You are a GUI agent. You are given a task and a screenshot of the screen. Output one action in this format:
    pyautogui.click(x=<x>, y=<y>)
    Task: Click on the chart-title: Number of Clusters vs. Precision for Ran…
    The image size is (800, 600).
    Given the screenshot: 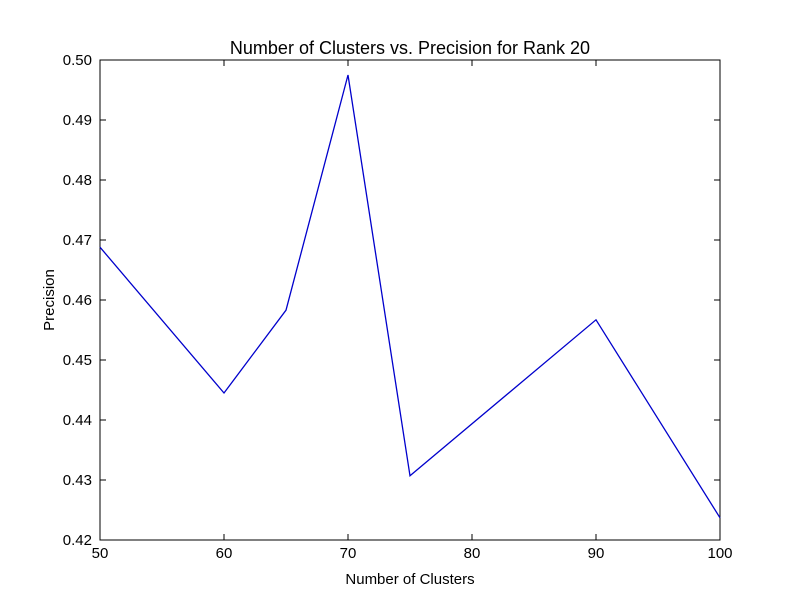 What is the action you would take?
    pyautogui.click(x=410, y=48)
    